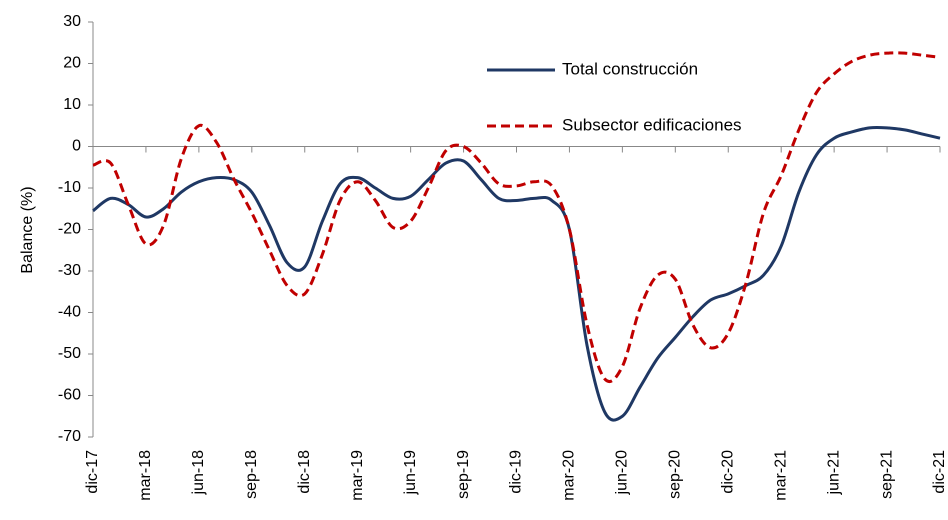 Image resolution: width=948 pixels, height=520 pixels. What do you see at coordinates (410, 473) in the screenshot?
I see `x-tick-label: jun-19` at bounding box center [410, 473].